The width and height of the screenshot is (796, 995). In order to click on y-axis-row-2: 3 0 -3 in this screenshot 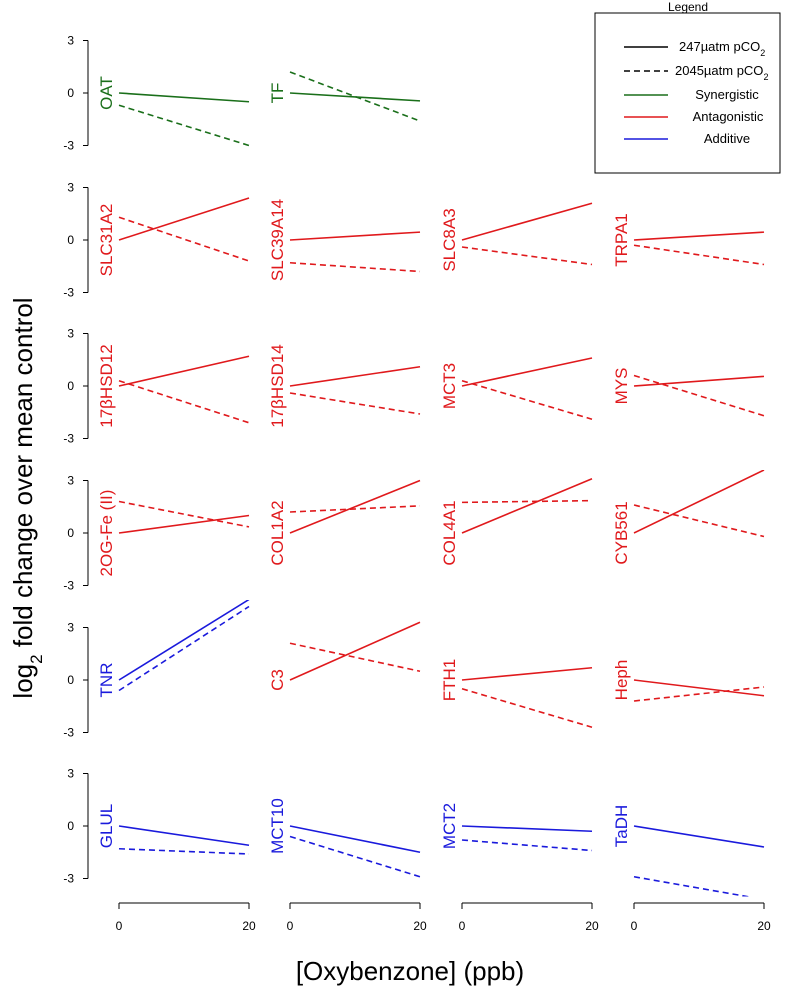, I will do `click(76, 386)`.